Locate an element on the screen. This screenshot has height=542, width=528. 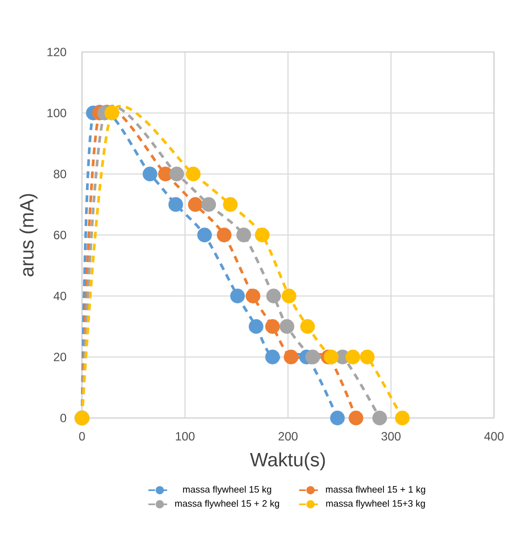
y-axis-title: arus (mA) is located at coordinates (29, 235).